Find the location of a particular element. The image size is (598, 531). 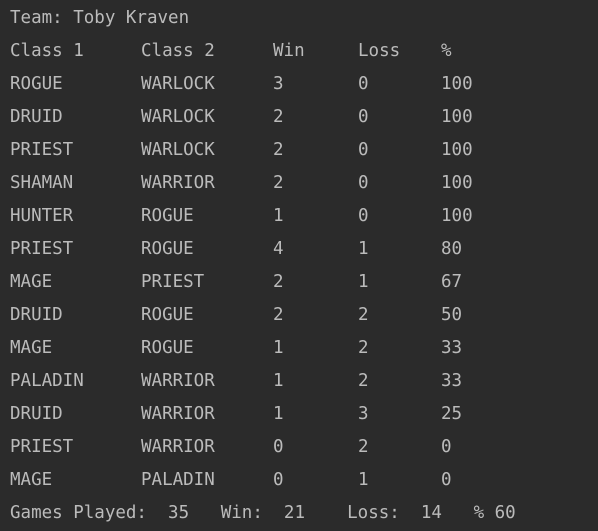

table-header: Class 1 Class 2 Win Loss % is located at coordinates (231, 51).